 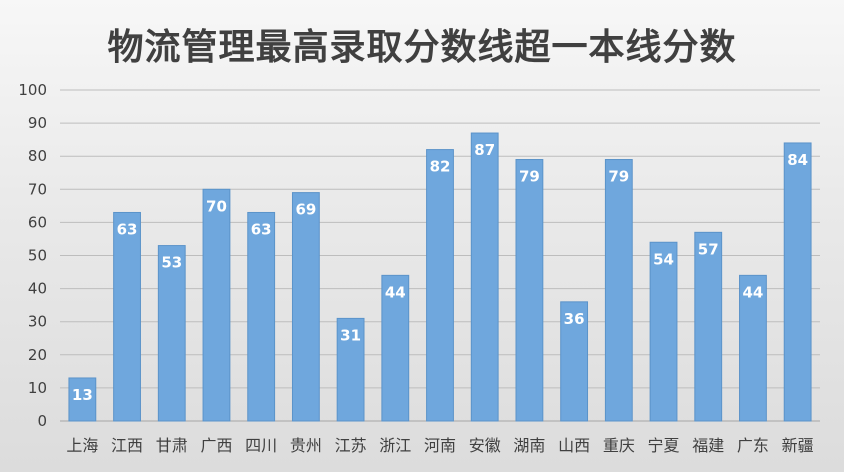 I want to click on data-label: 54, so click(x=663, y=259).